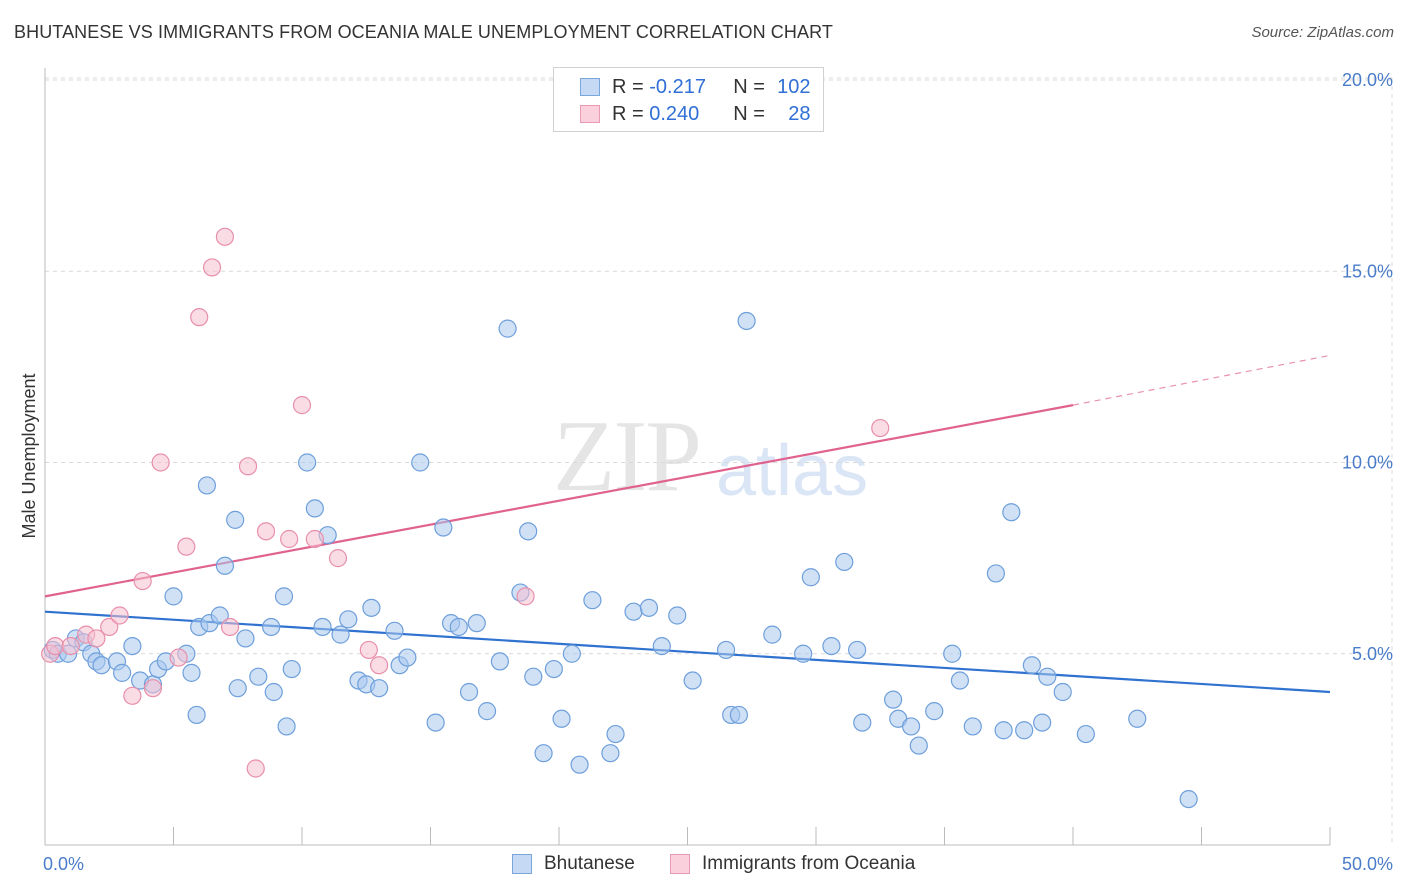  Describe the element at coordinates (63, 864) in the screenshot. I see `x-tick-label: 0.0%` at that location.